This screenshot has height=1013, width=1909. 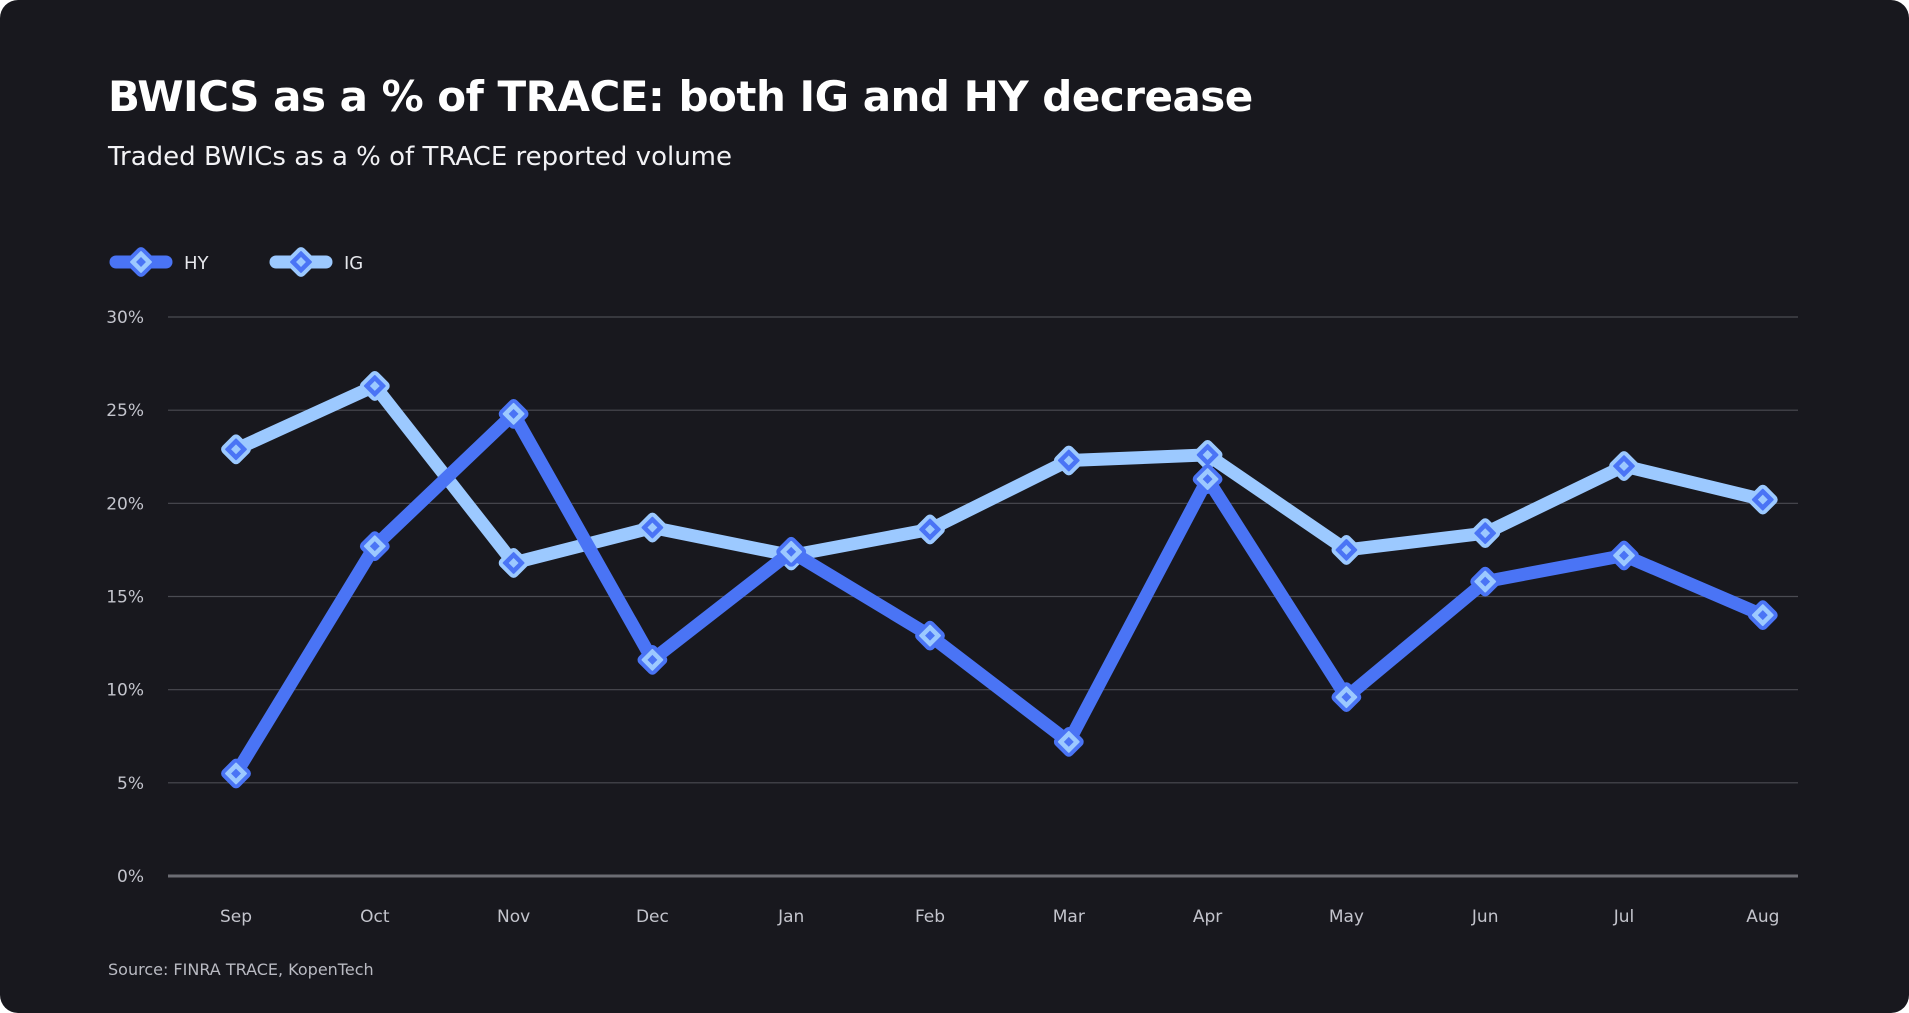 I want to click on data-point-ig-dec, so click(x=652, y=527).